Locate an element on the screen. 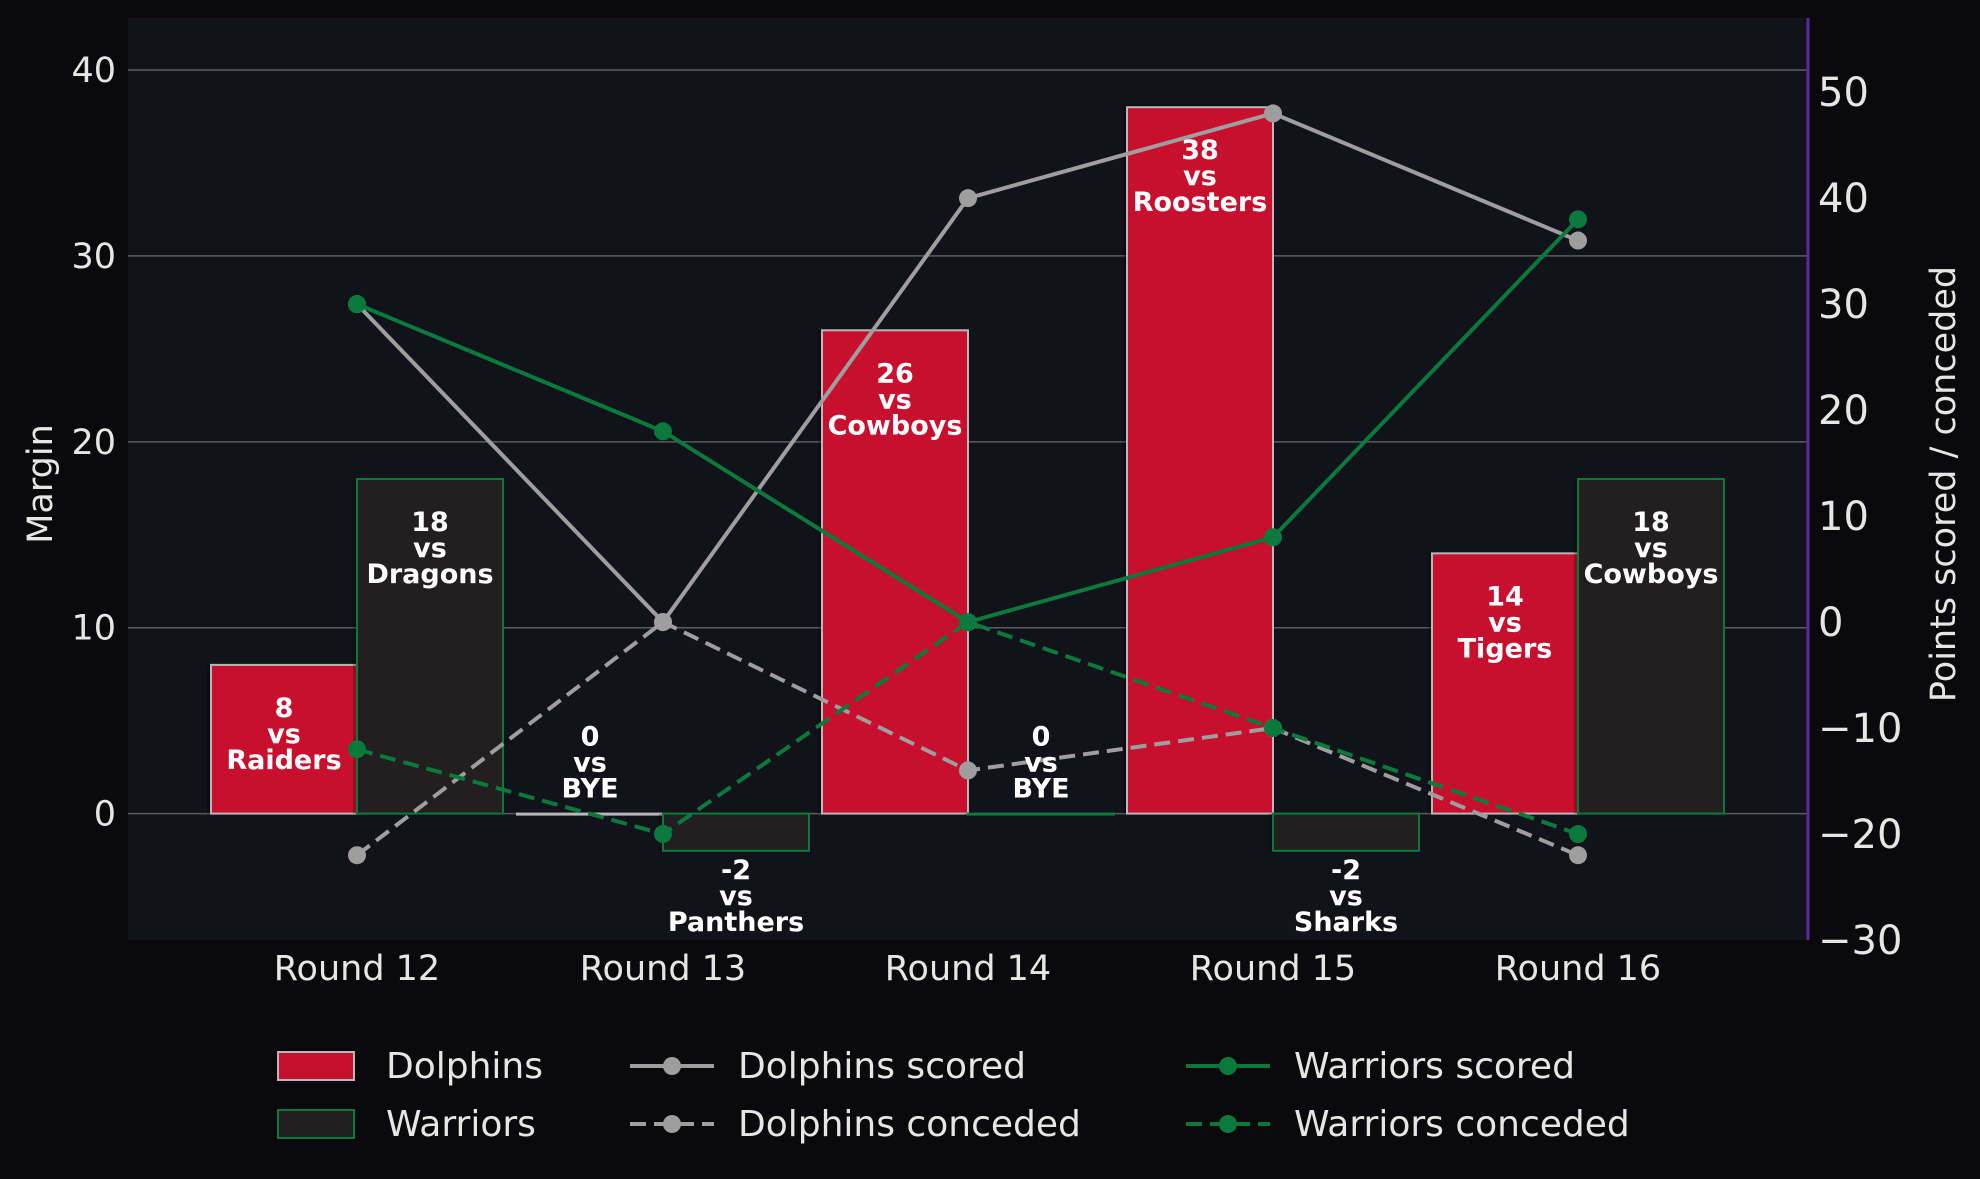 The height and width of the screenshot is (1179, 1980). bar-label: Raiders is located at coordinates (283, 760).